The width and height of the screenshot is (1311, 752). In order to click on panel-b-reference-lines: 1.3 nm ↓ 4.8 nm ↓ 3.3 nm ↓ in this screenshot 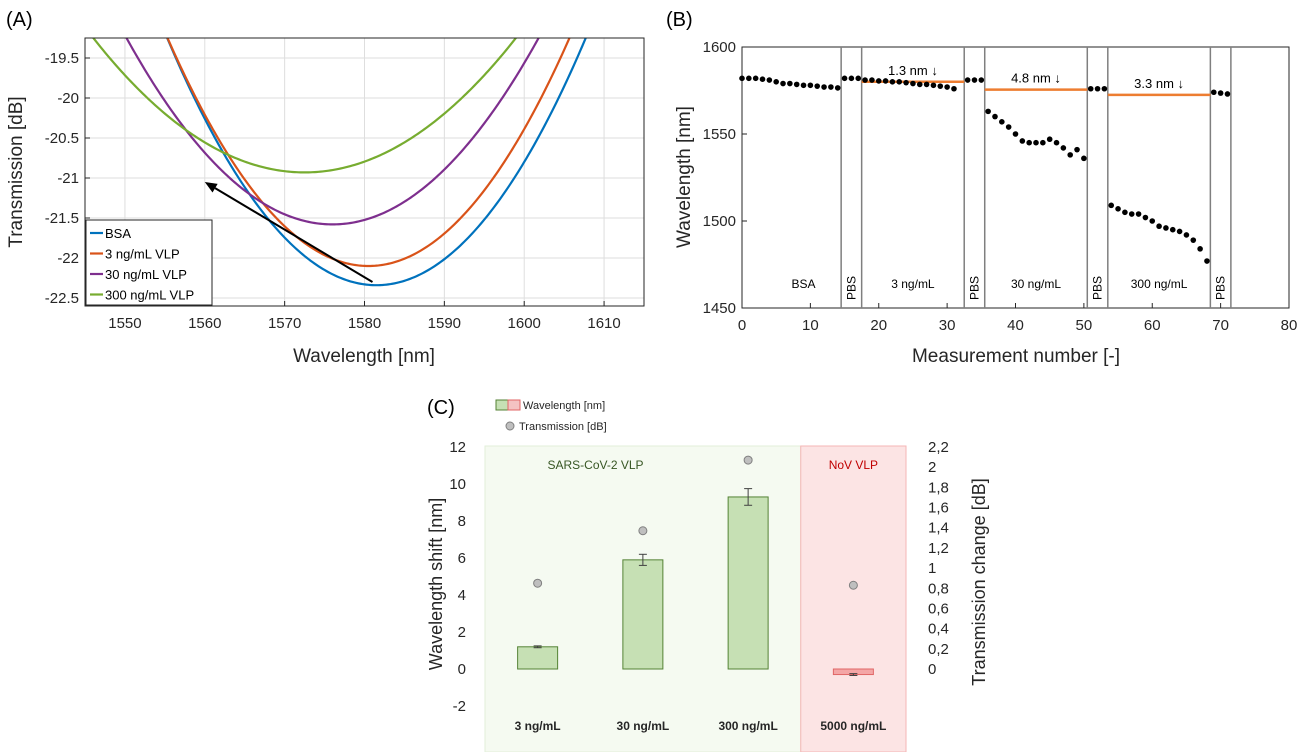, I will do `click(1036, 80)`.